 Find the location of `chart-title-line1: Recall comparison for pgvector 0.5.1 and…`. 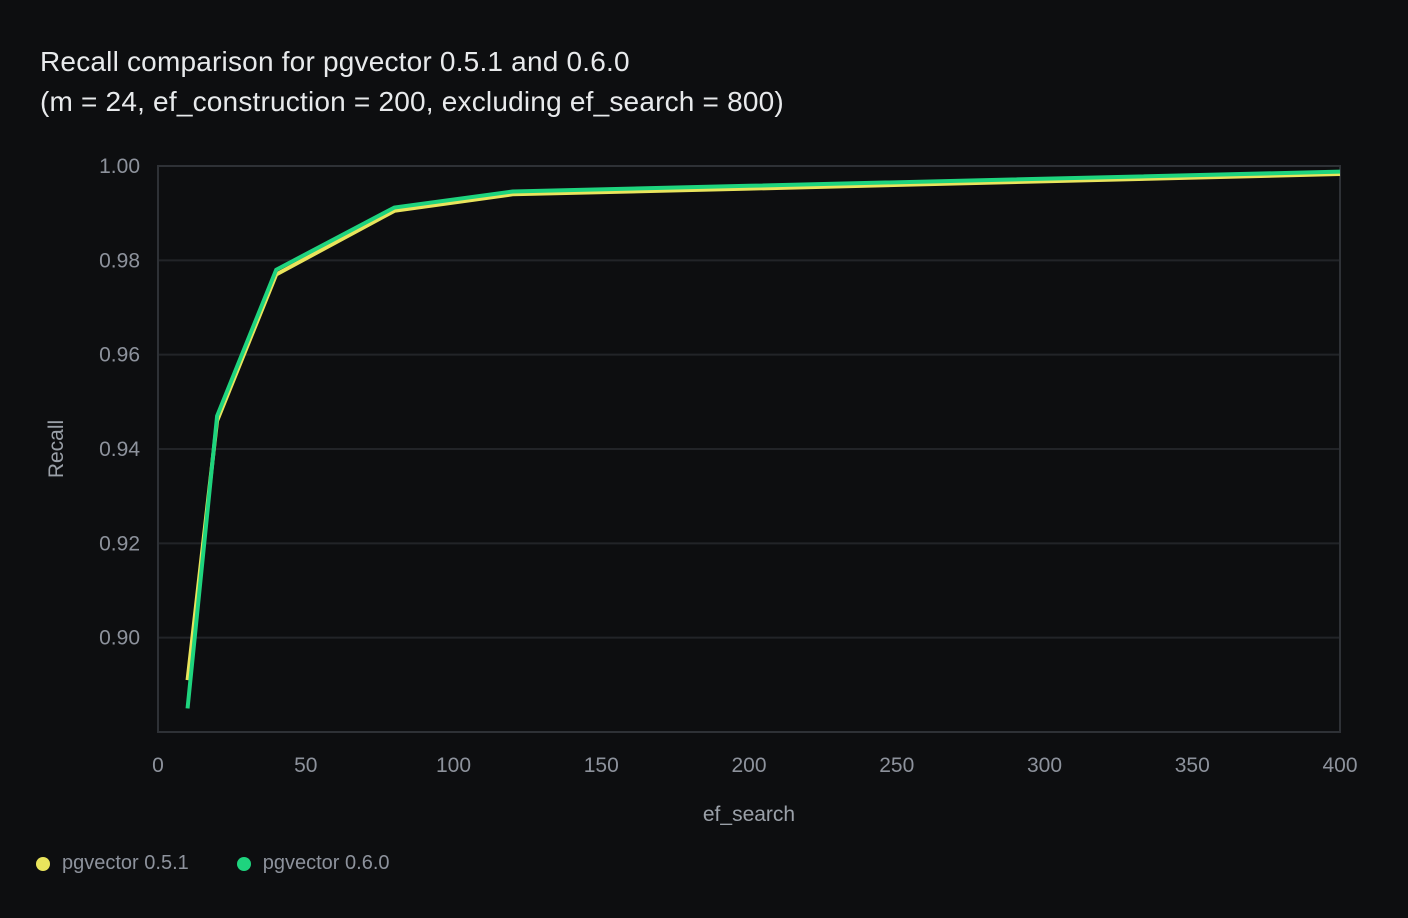

chart-title-line1: Recall comparison for pgvector 0.5.1 and… is located at coordinates (335, 61).